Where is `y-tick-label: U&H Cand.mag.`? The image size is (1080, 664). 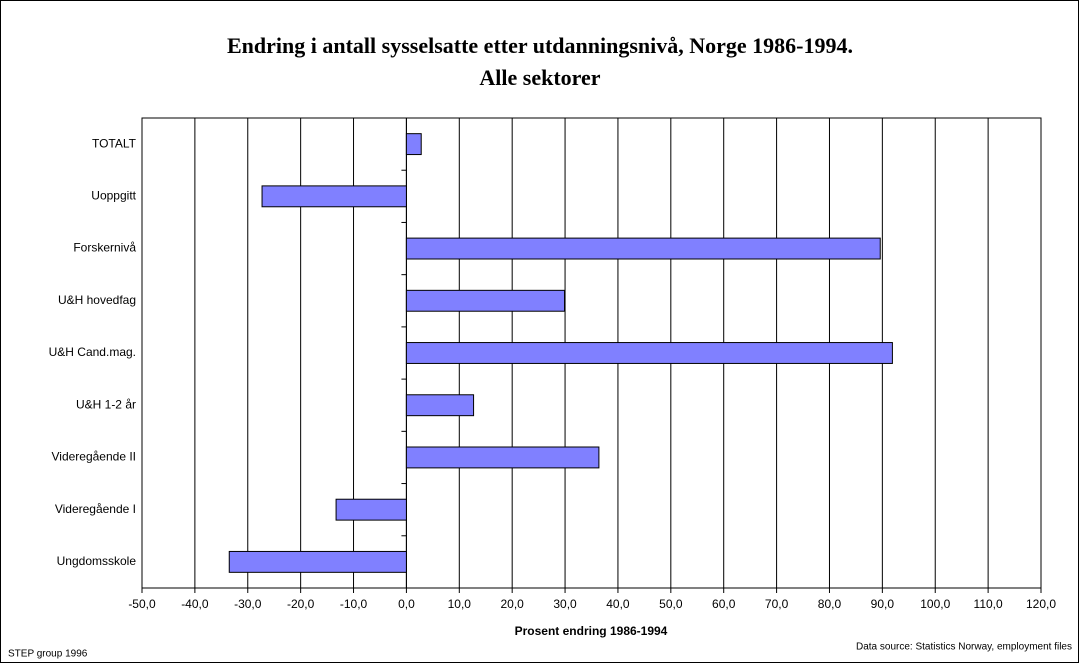
y-tick-label: U&H Cand.mag. is located at coordinates (92, 352).